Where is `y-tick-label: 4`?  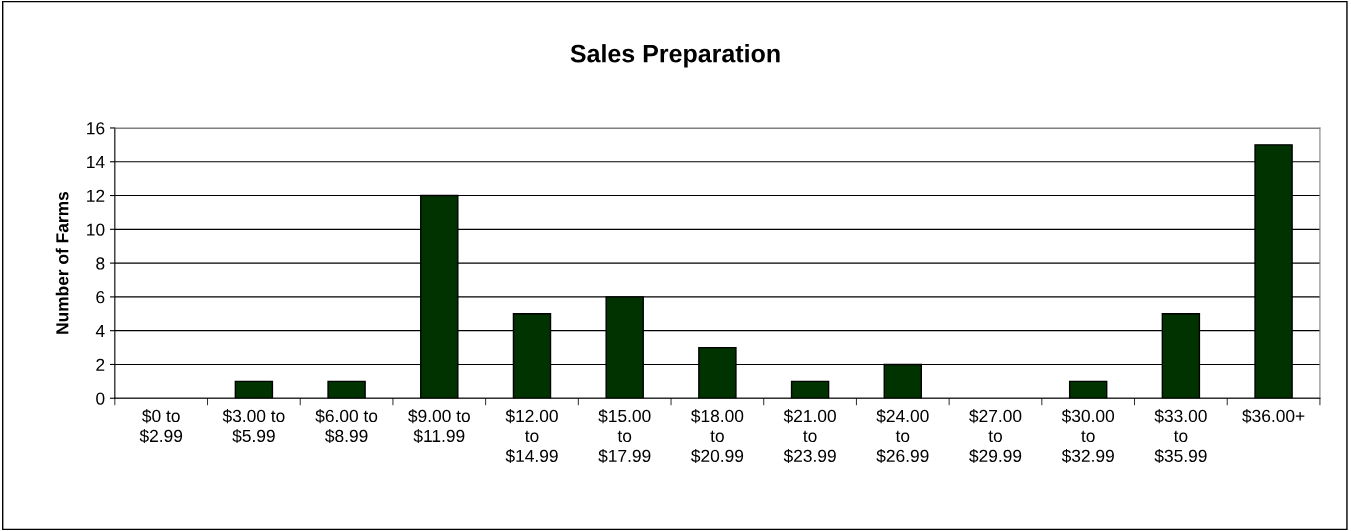 y-tick-label: 4 is located at coordinates (100, 331).